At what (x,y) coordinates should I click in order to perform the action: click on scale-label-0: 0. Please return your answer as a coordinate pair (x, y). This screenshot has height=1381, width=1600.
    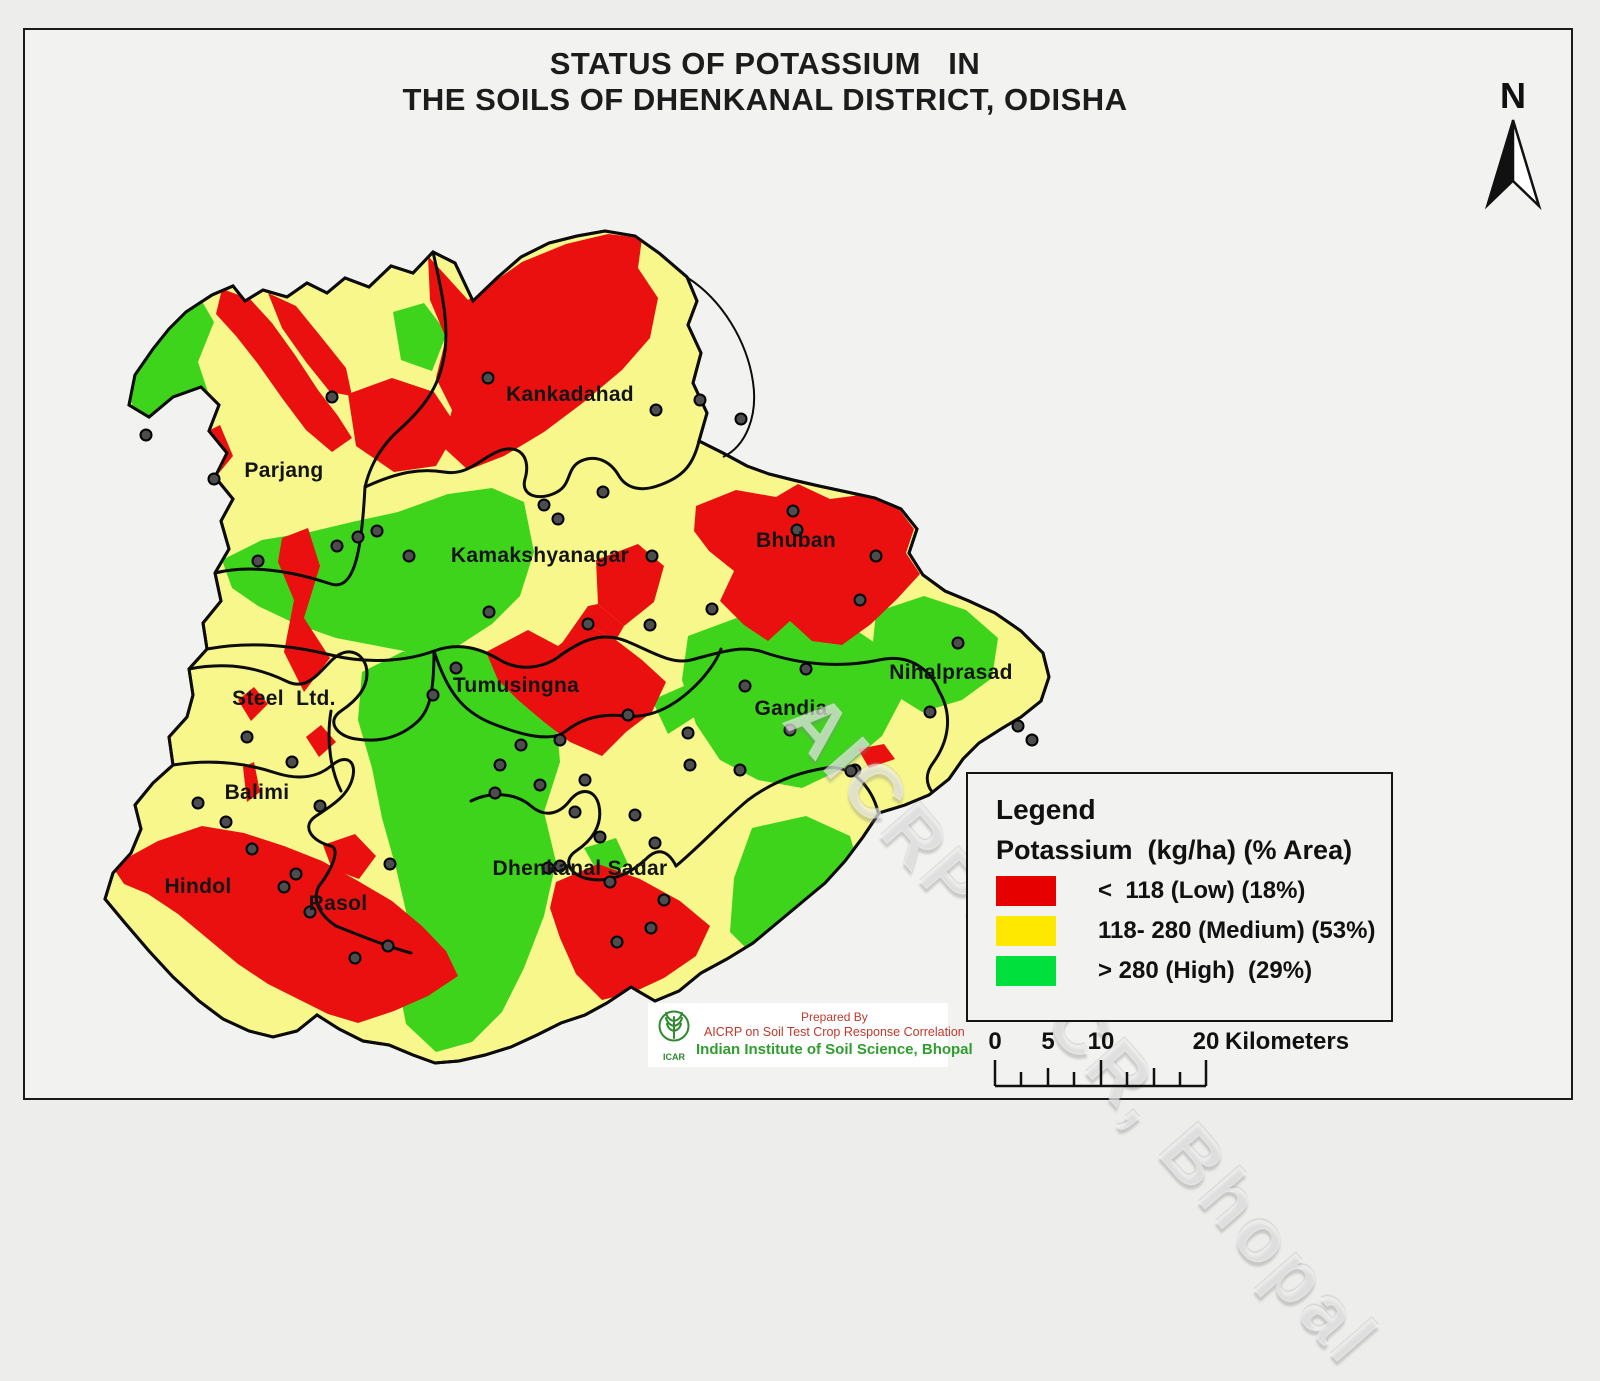
    Looking at the image, I should click on (995, 1041).